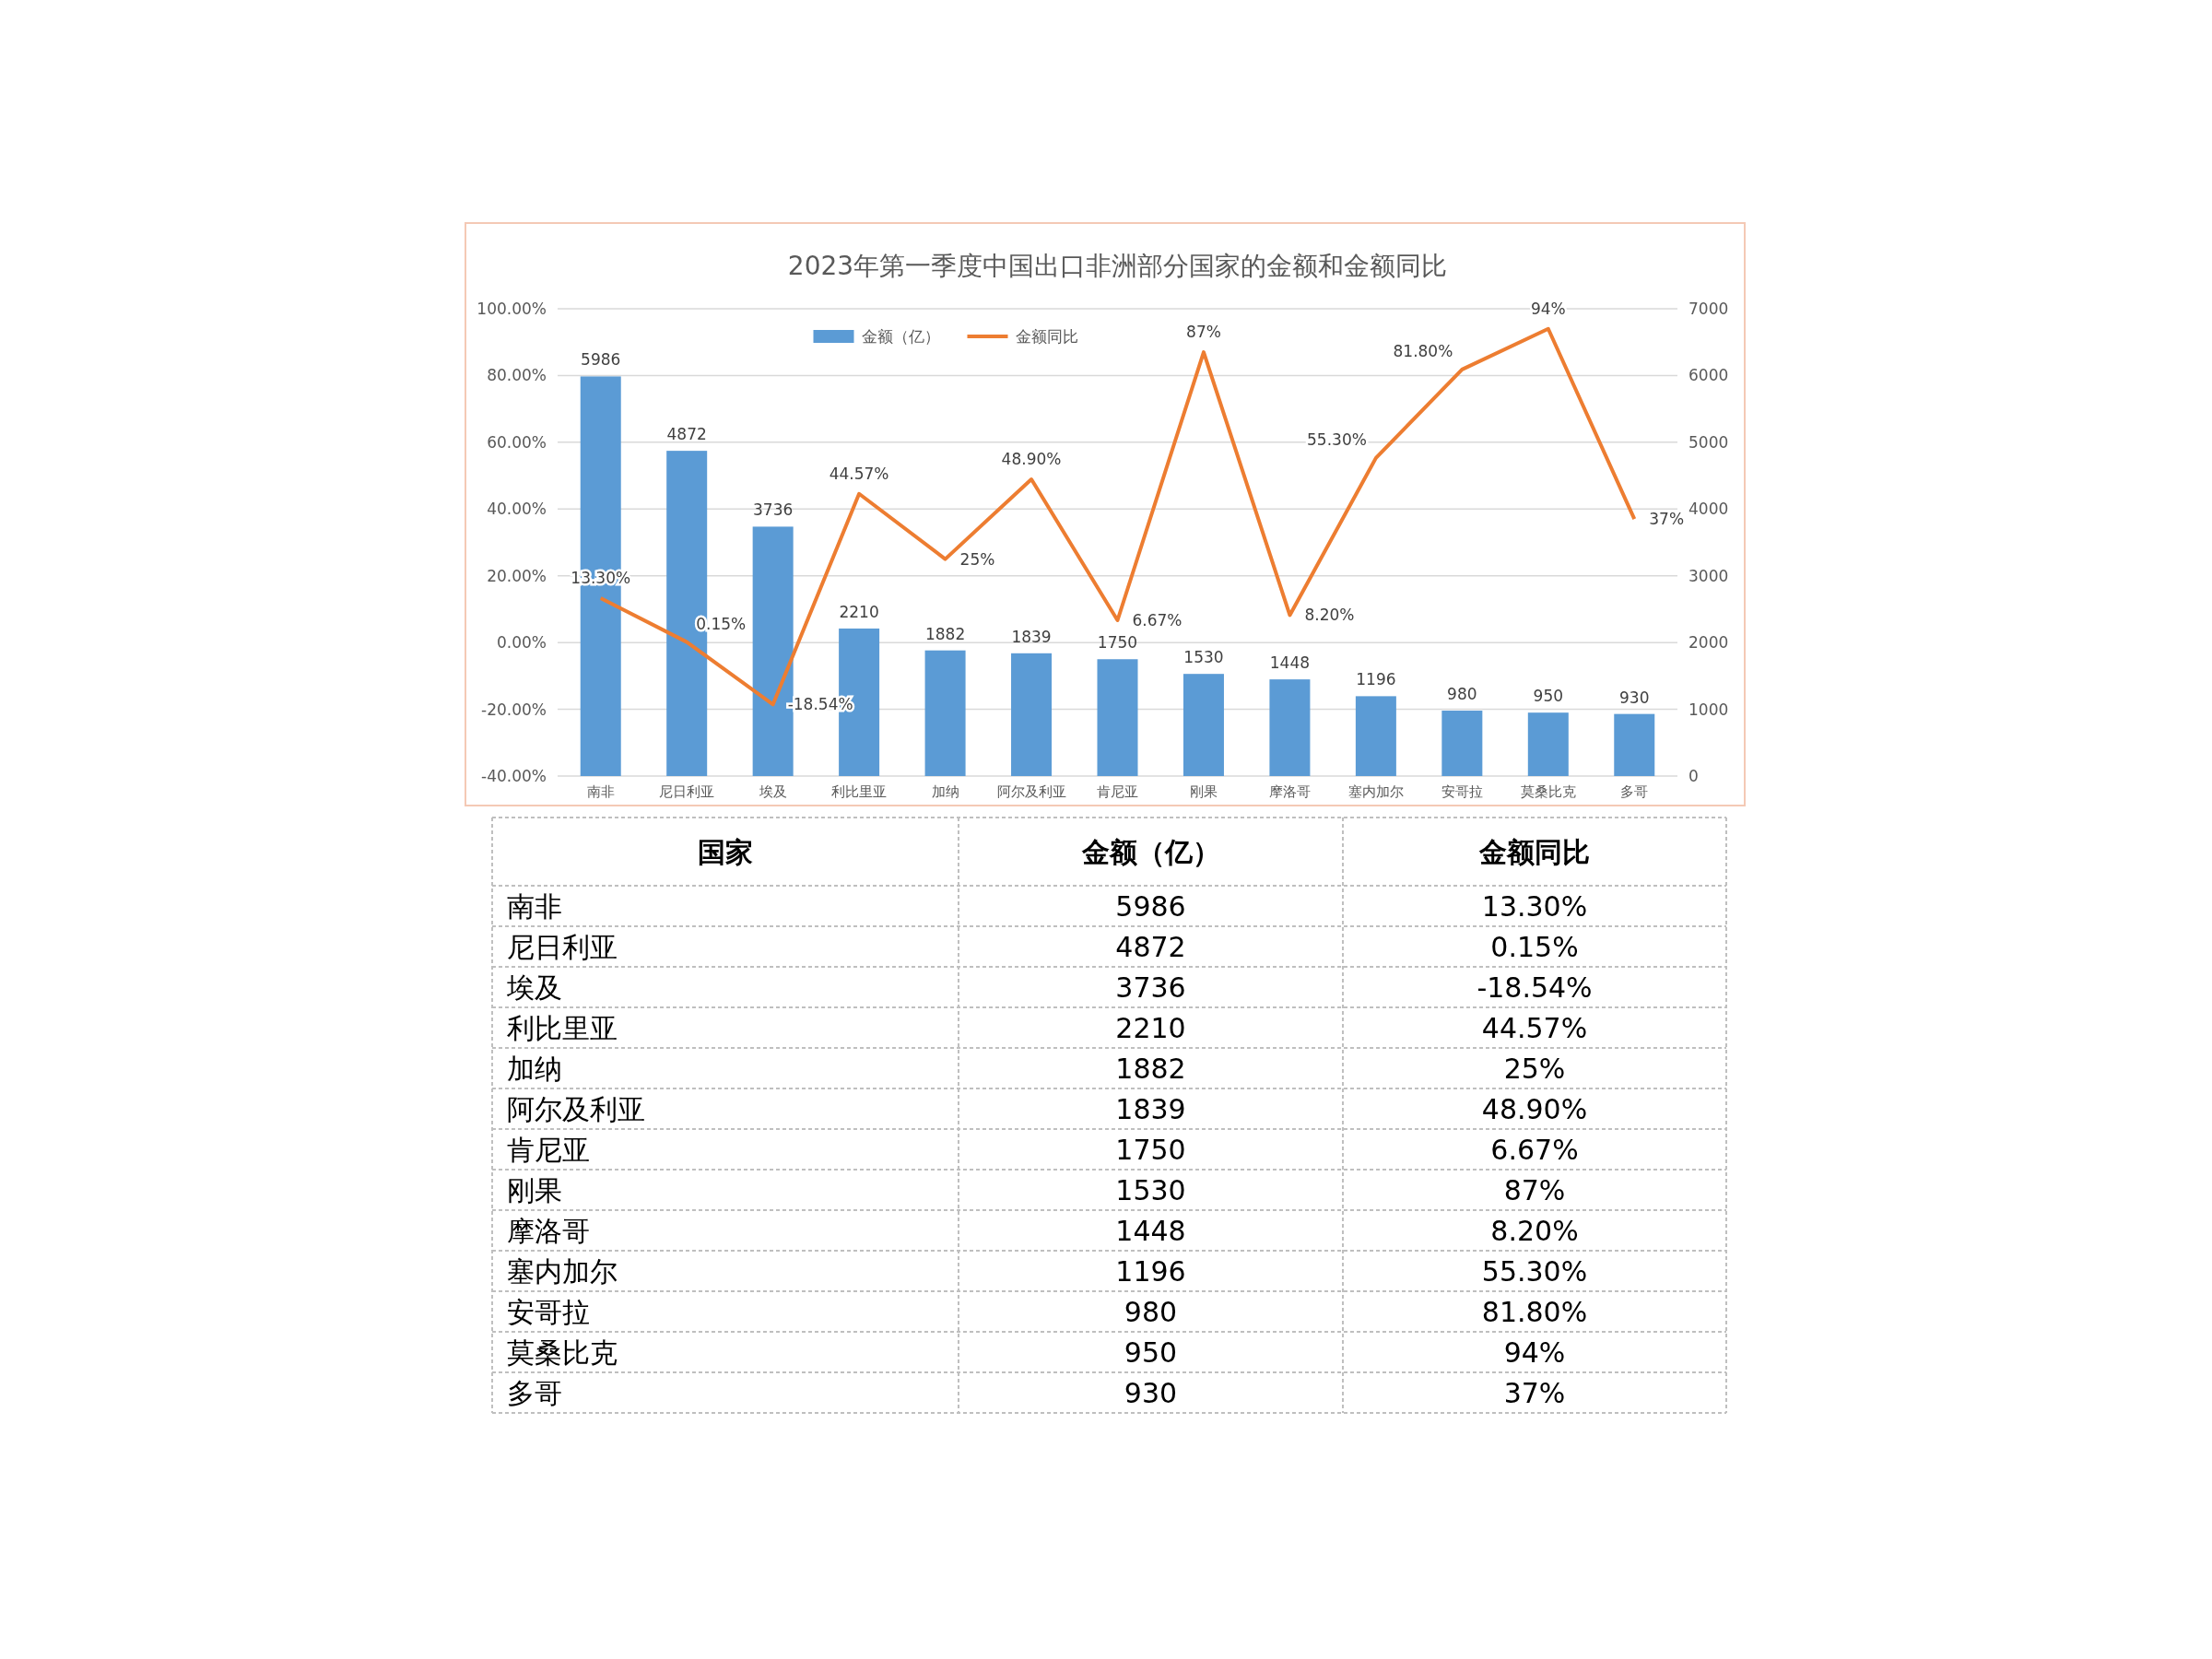 This screenshot has height=1659, width=2212. I want to click on x-tick-label: 刚果, so click(1203, 791).